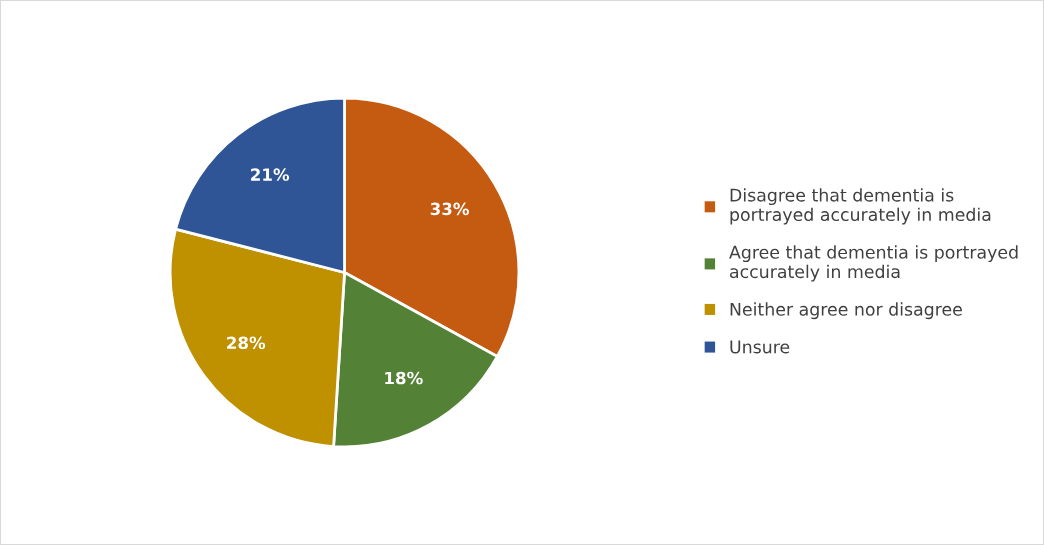 This screenshot has width=1044, height=545. I want to click on data-label: 28%, so click(246, 343).